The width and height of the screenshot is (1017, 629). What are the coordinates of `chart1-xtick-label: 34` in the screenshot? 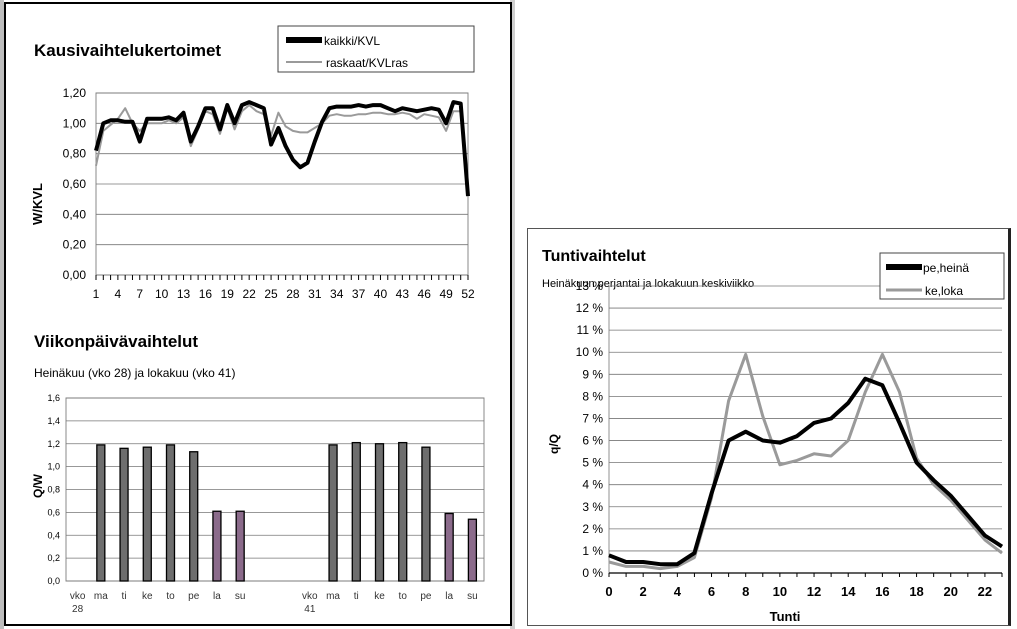 It's located at (337, 294).